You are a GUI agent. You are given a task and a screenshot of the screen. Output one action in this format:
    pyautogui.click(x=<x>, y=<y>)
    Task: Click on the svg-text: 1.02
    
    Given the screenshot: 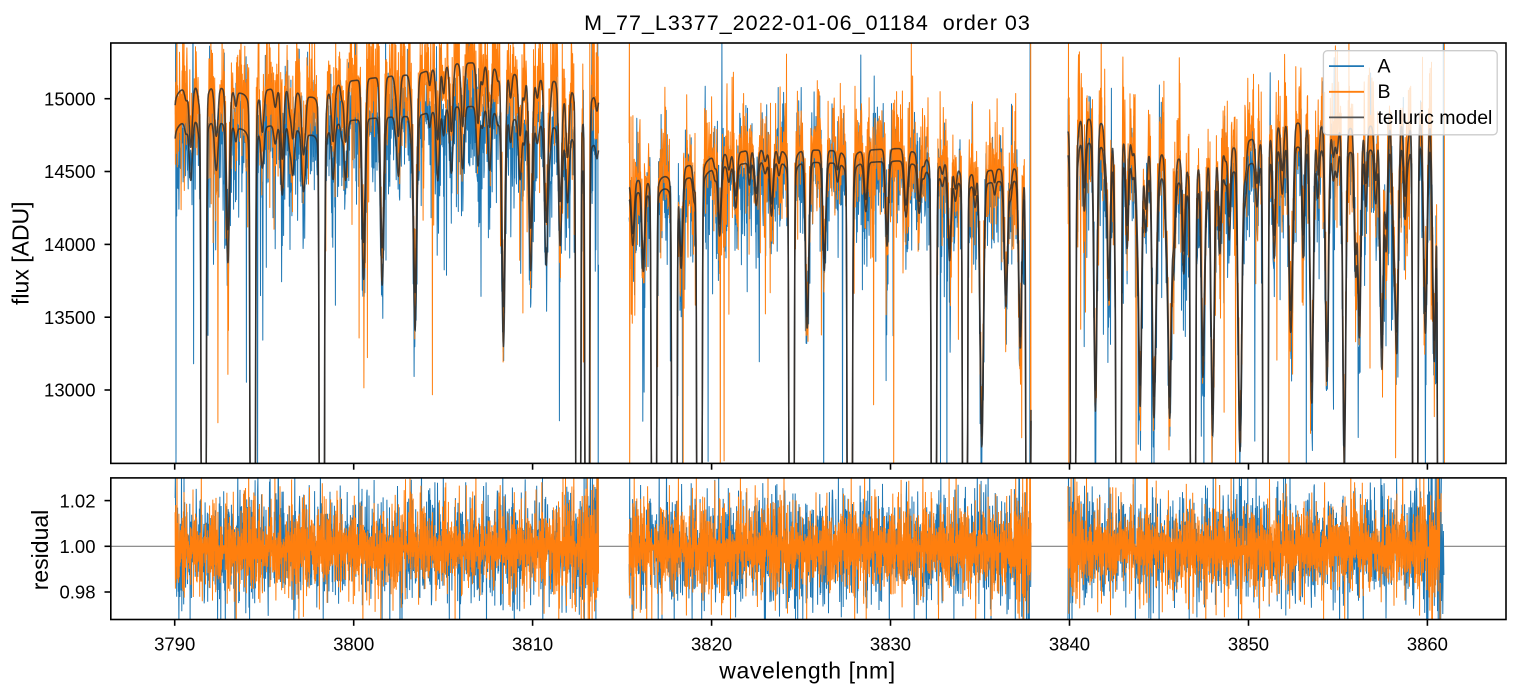 What is the action you would take?
    pyautogui.click(x=77, y=500)
    